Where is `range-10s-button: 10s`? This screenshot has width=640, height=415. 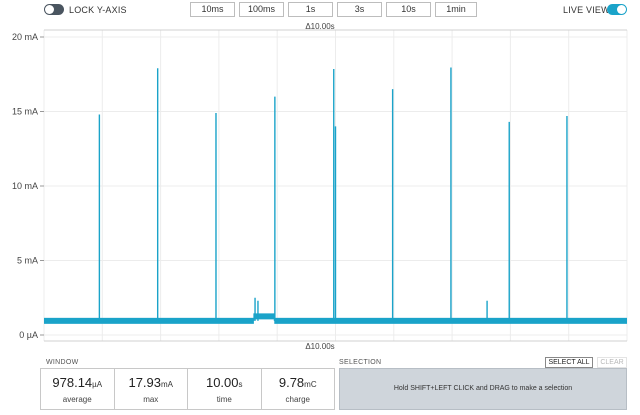 range-10s-button: 10s is located at coordinates (408, 9).